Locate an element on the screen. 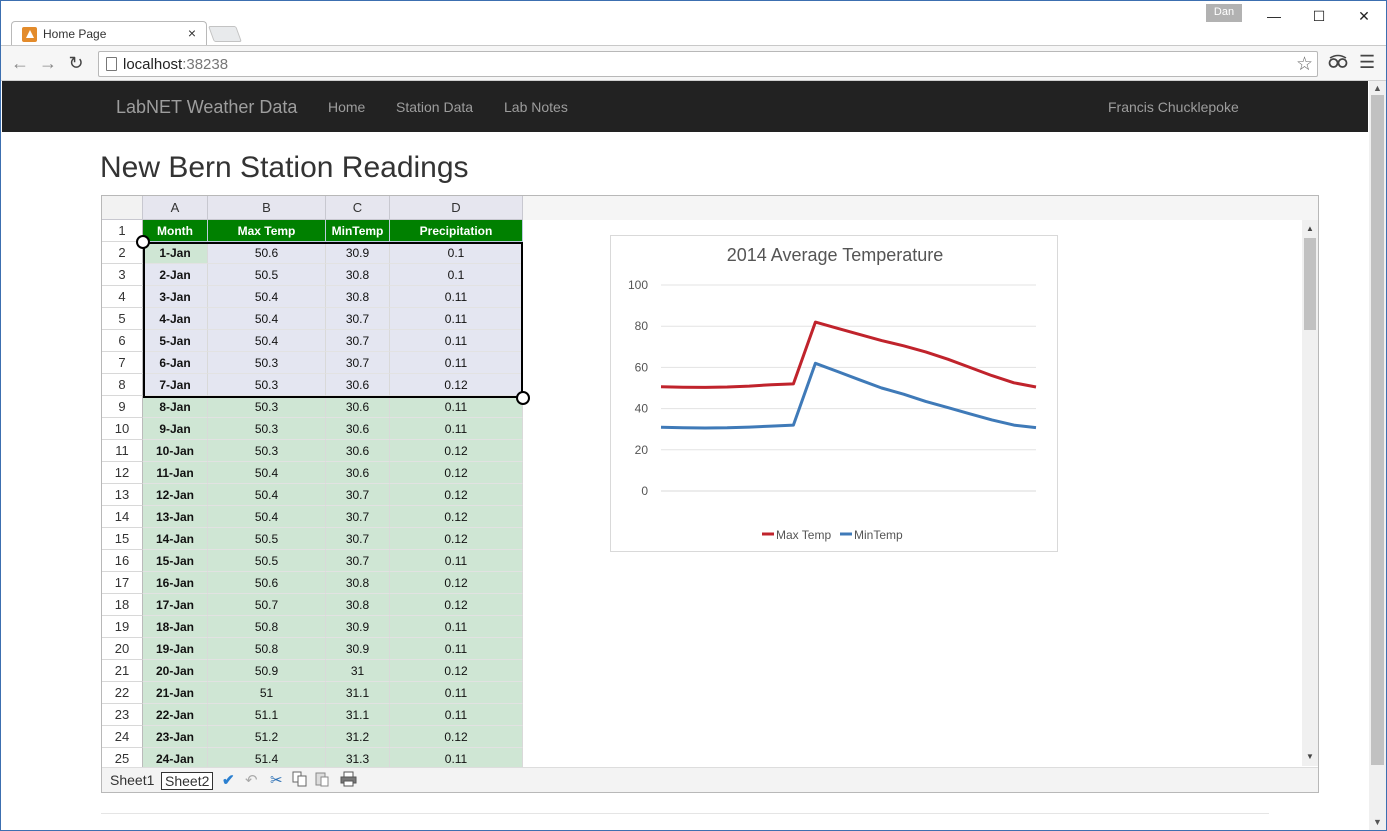 The height and width of the screenshot is (831, 1387). column-header-a: A is located at coordinates (175, 208).